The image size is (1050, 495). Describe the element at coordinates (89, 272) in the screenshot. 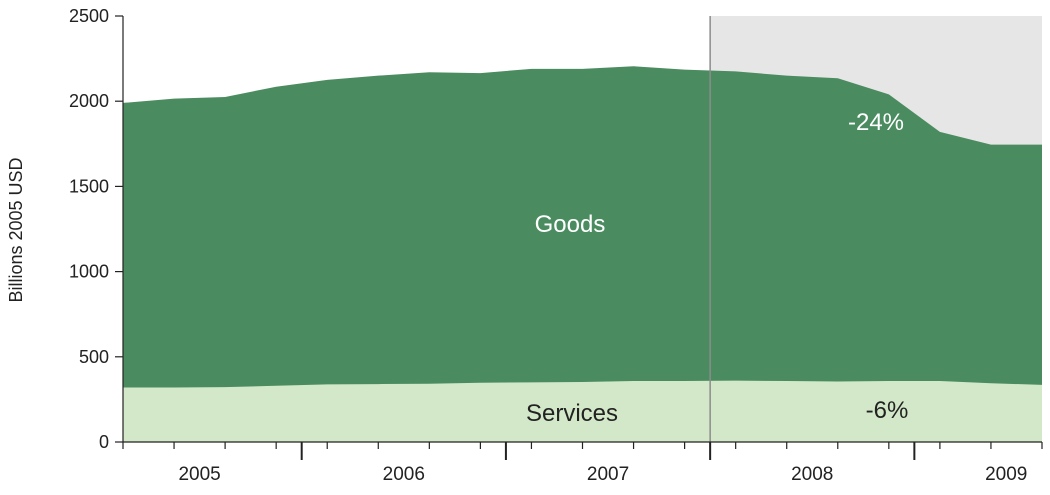

I see `y-tick-label: 1000` at that location.